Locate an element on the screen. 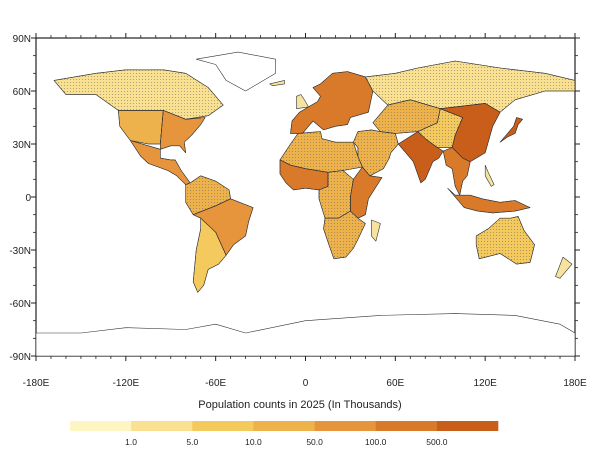  hatch-north-africa is located at coordinates (321, 152).